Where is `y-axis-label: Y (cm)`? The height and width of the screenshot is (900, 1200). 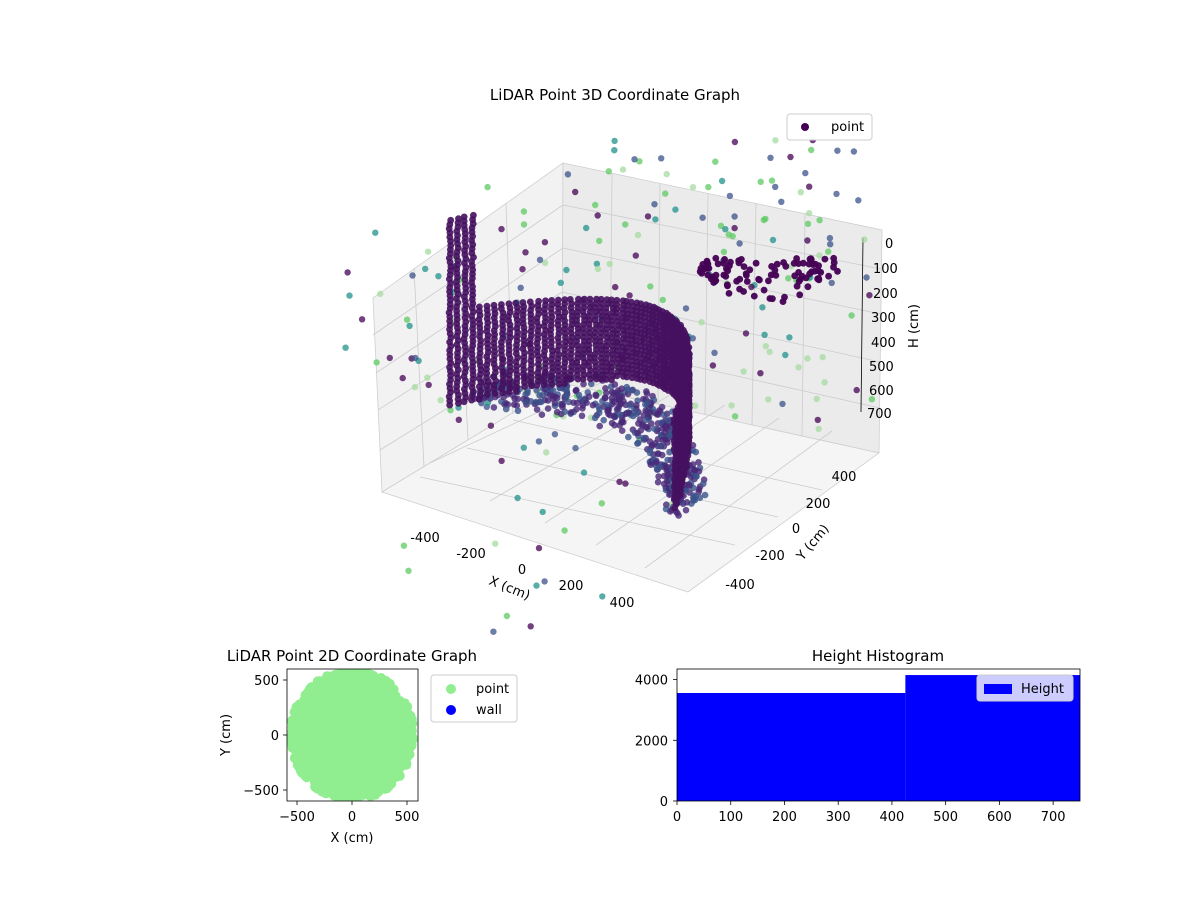 y-axis-label: Y (cm) is located at coordinates (226, 735).